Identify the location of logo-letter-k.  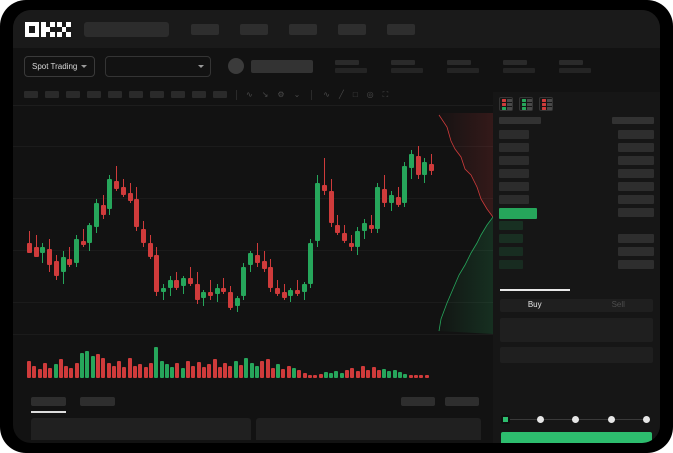
(48, 29).